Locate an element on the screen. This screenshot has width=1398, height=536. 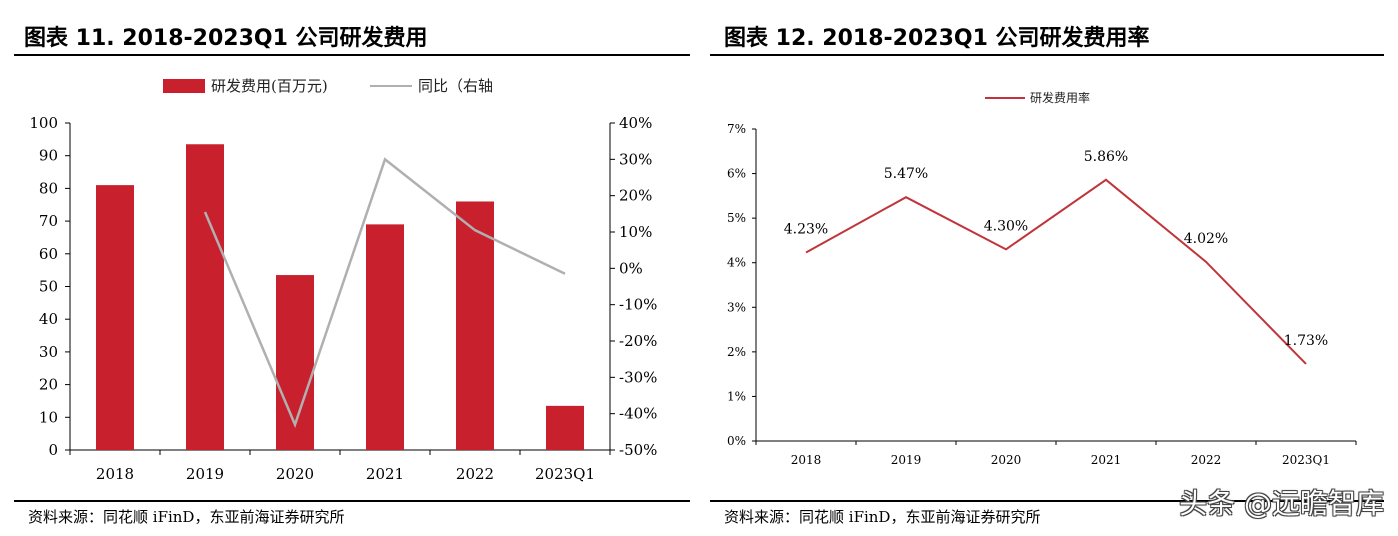
left-y-tick-label: 20 is located at coordinates (48, 385).